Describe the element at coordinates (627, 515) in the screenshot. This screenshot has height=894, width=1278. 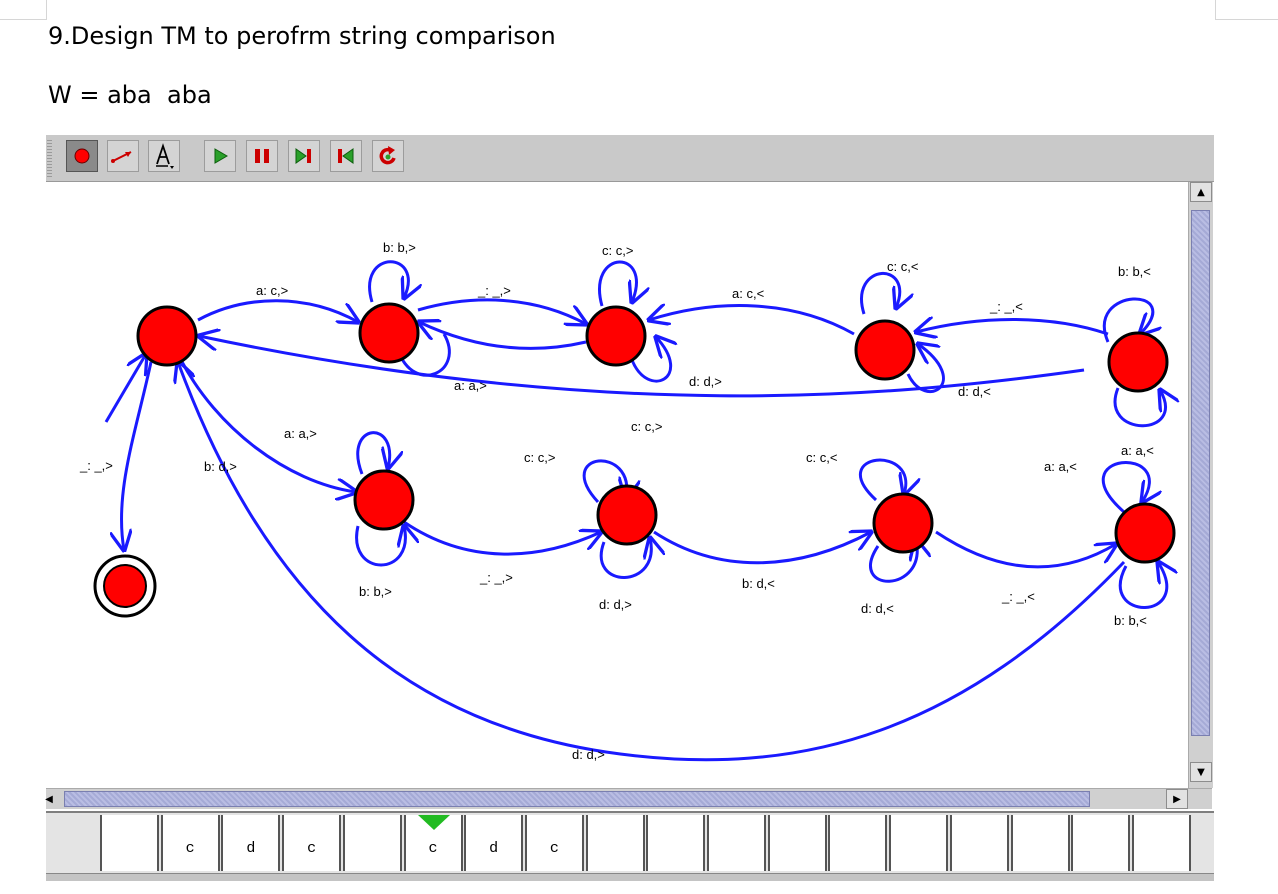
I see `state-q6` at that location.